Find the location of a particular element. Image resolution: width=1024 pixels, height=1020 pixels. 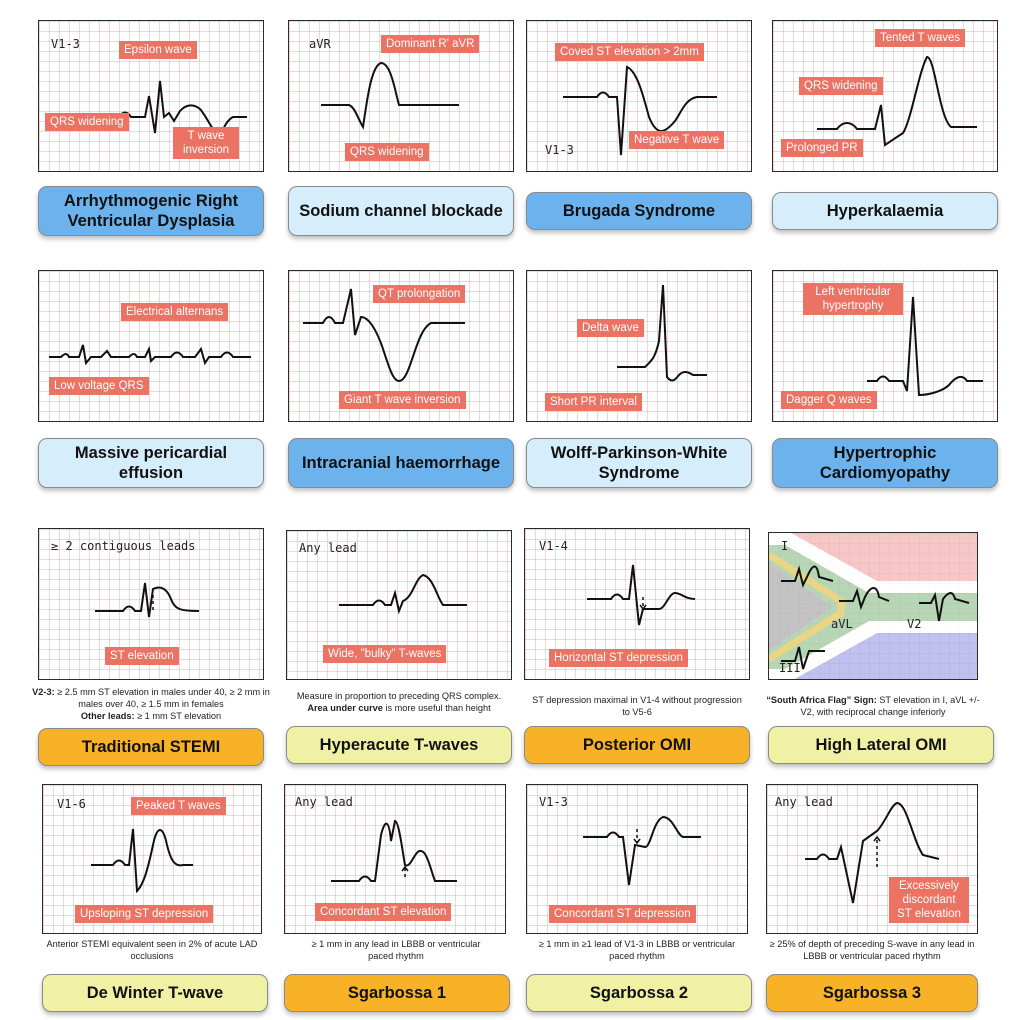

condition-title: Hyperkalaemia is located at coordinates (885, 211).